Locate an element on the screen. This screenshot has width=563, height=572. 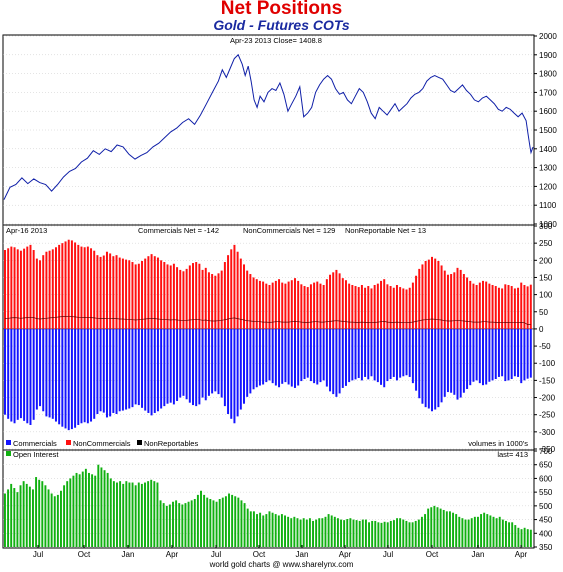
x-tick-label: Apr is located at coordinates (172, 554).